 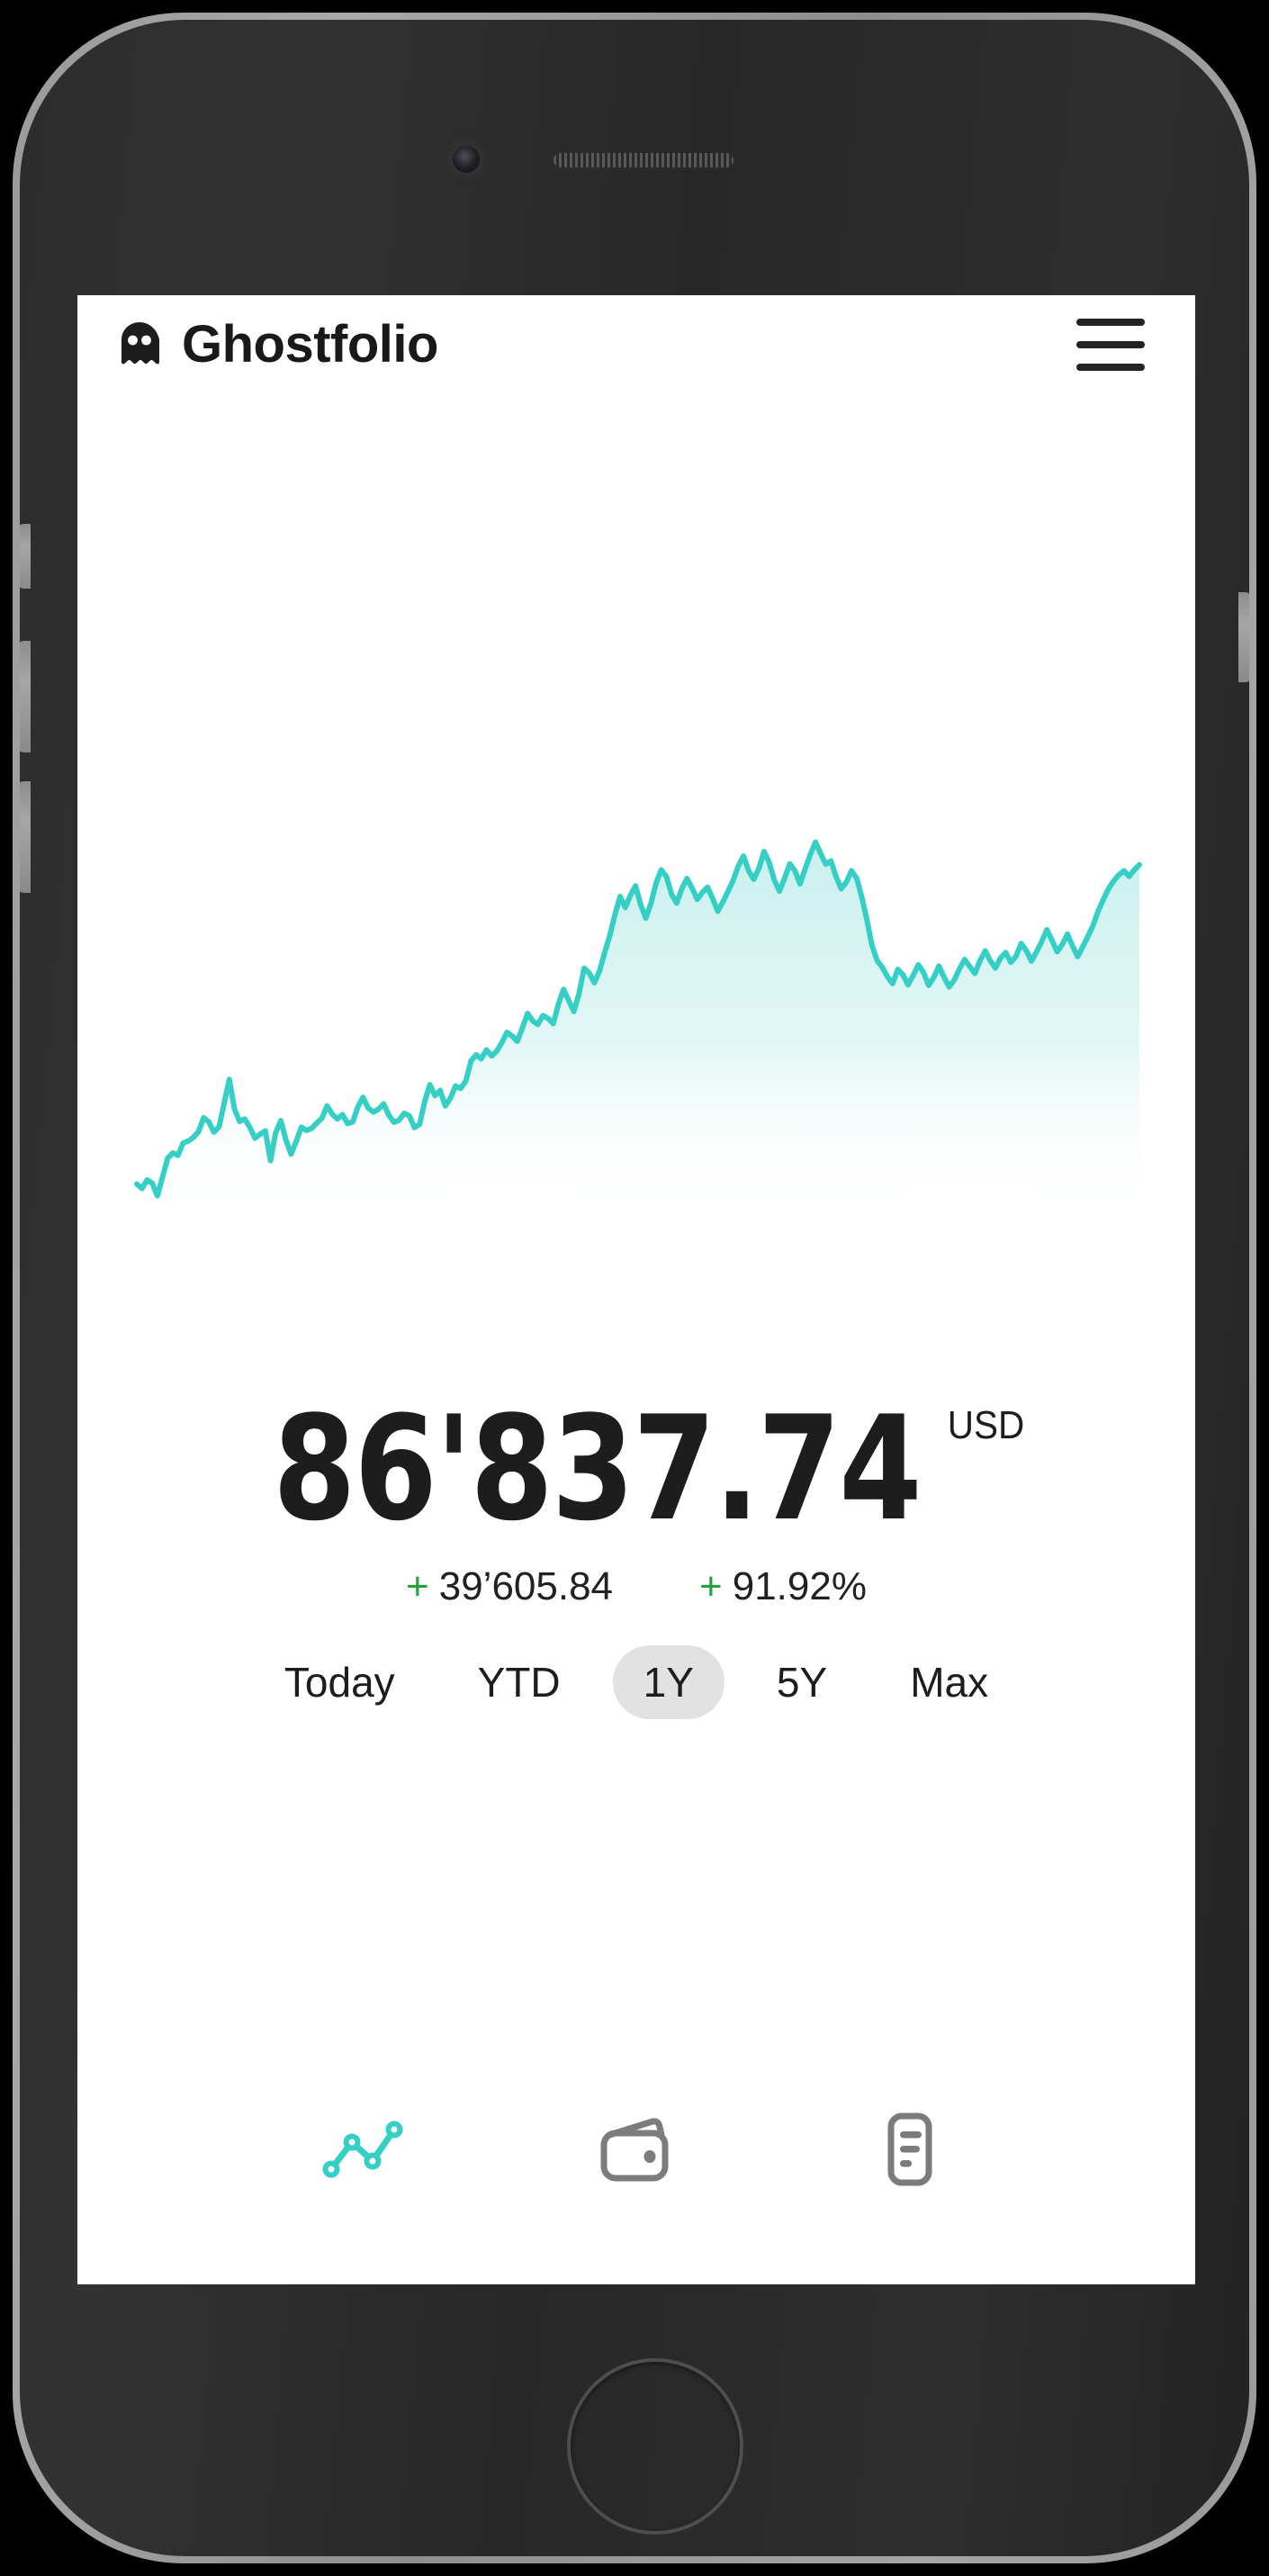 I want to click on document-icon, so click(x=910, y=2149).